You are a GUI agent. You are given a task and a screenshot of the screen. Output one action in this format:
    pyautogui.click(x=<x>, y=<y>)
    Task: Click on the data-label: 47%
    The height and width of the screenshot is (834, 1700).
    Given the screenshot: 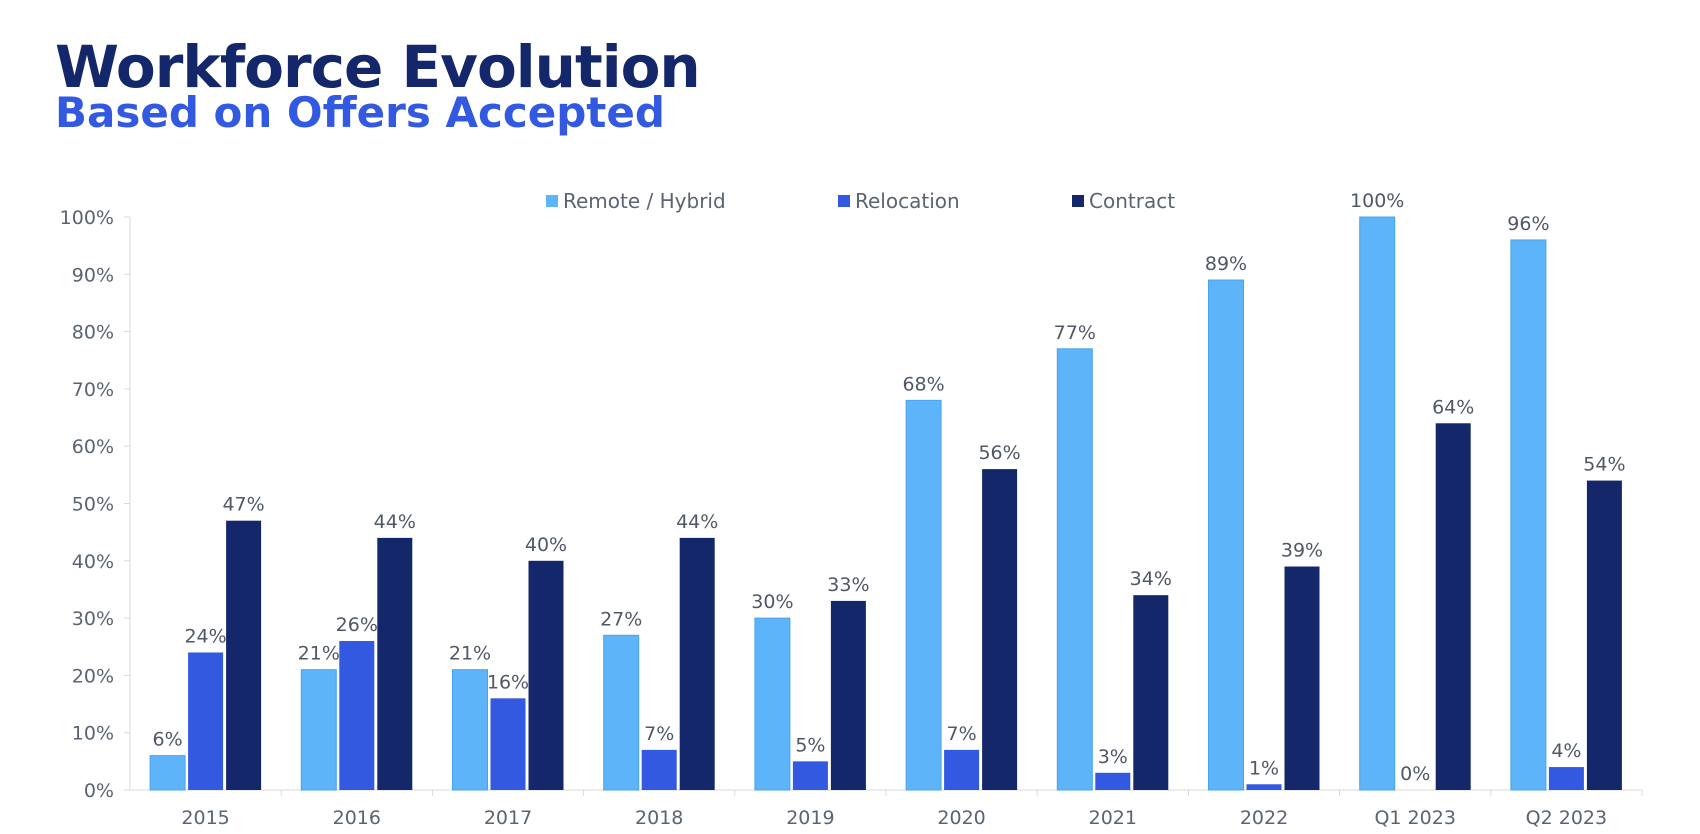 What is the action you would take?
    pyautogui.click(x=243, y=505)
    